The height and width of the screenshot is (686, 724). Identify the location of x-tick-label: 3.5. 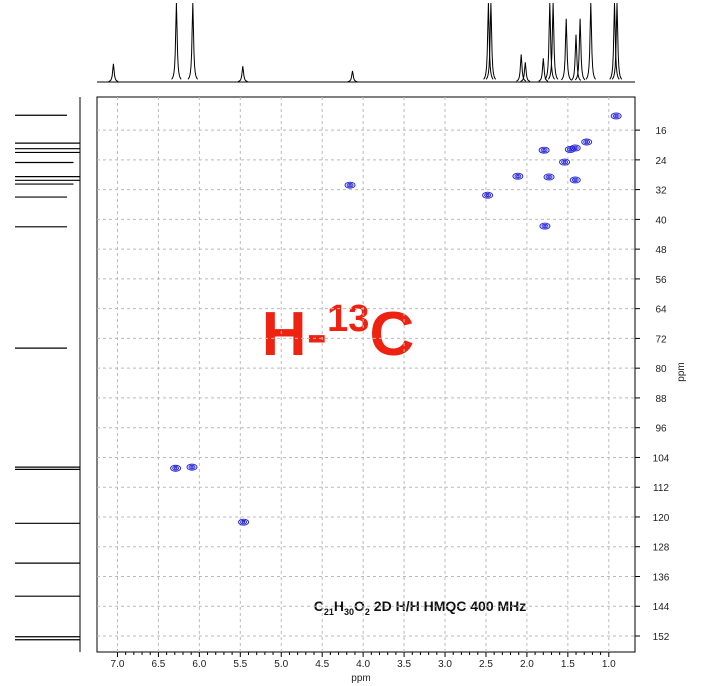
(404, 664).